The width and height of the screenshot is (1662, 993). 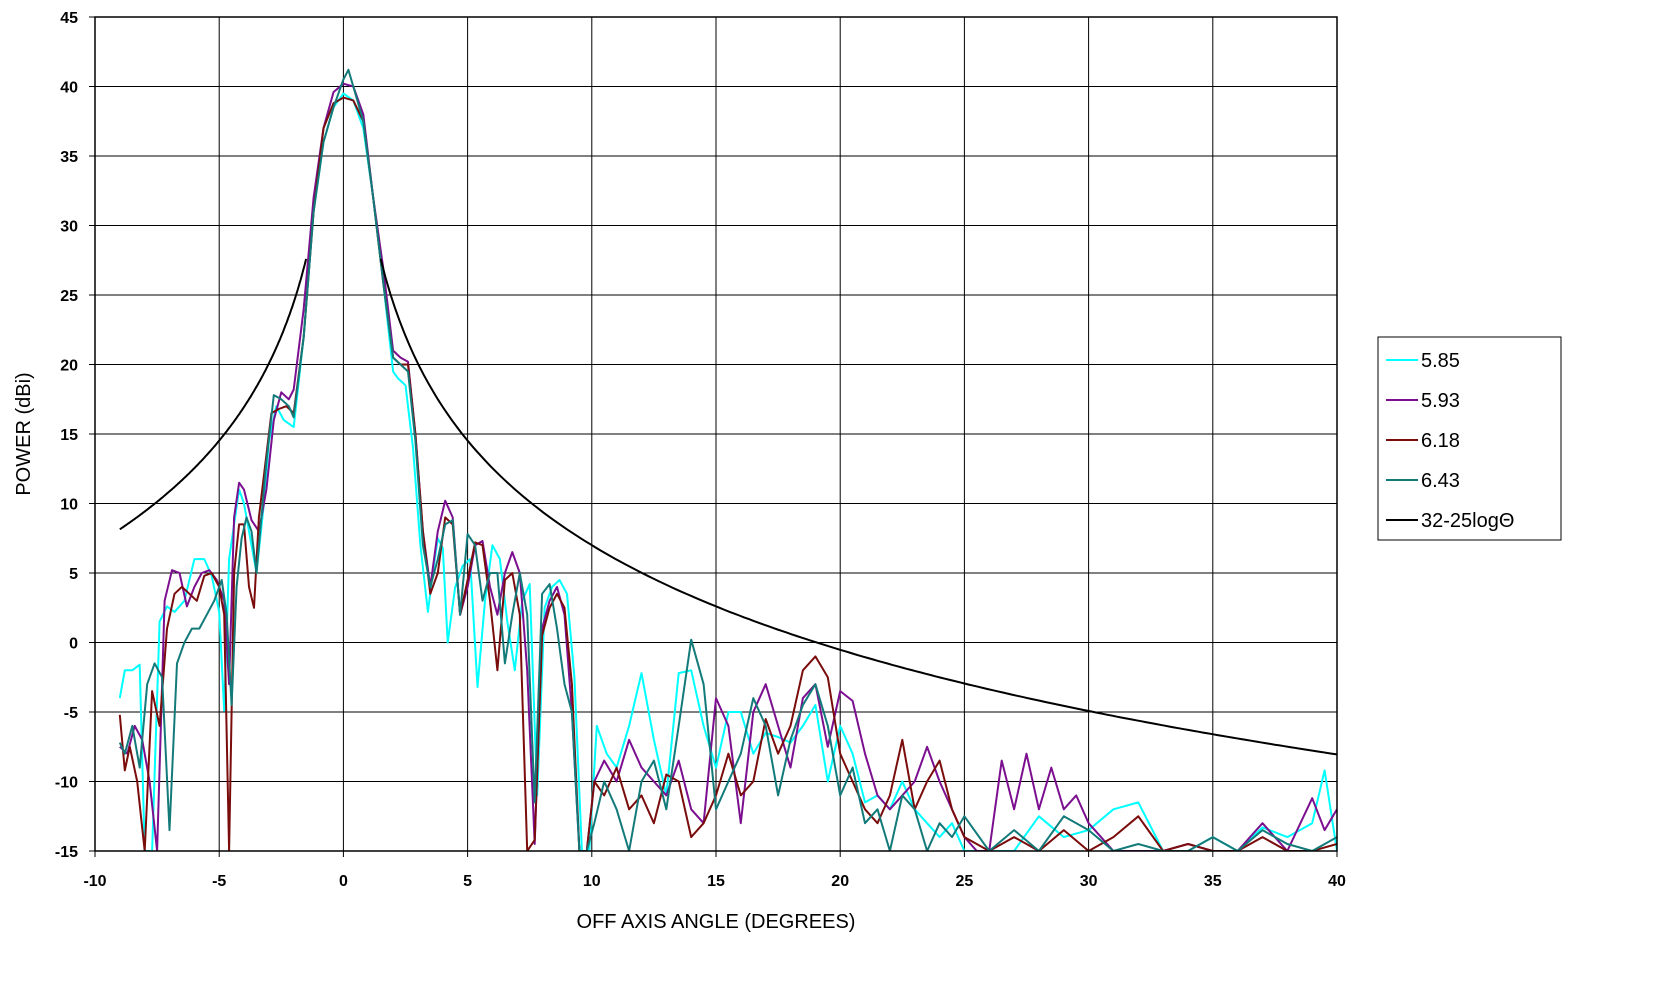 I want to click on x-tick-label: 30, so click(x=1089, y=881).